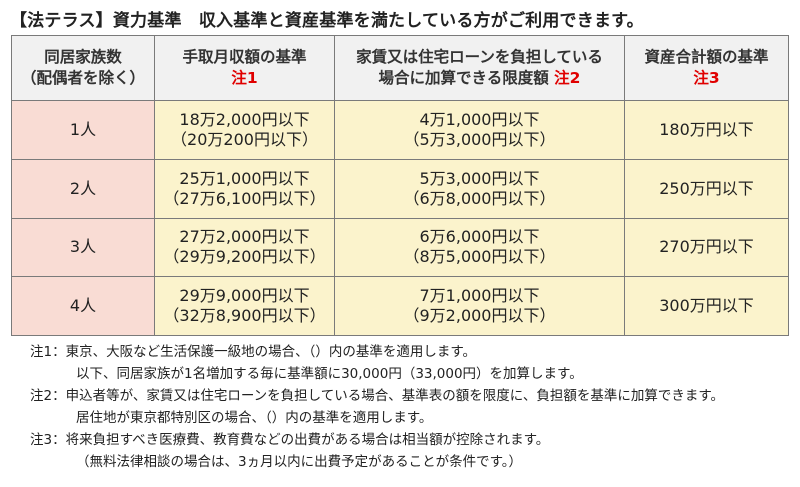  I want to click on income-cell: 25万1,000円以下 （27万6,100円以下）, so click(244, 188).